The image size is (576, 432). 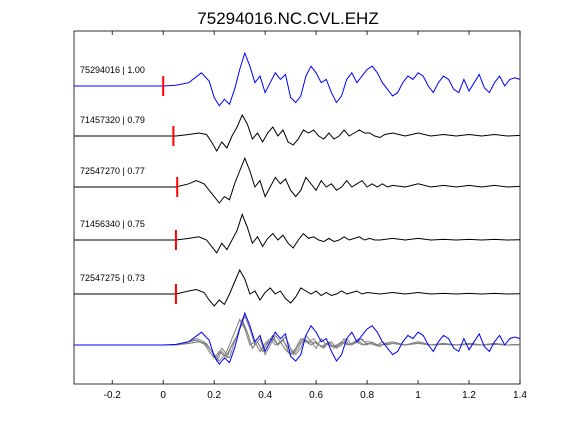 What do you see at coordinates (112, 120) in the screenshot?
I see `trace-label-2: 71457320 | 0.79` at bounding box center [112, 120].